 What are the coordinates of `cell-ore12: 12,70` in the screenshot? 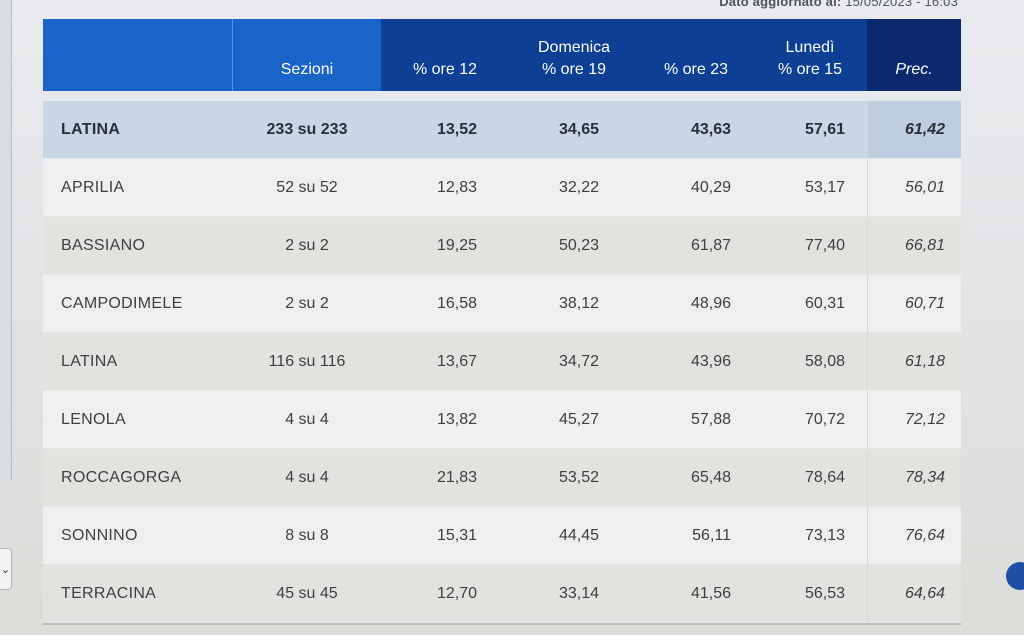 It's located at (456, 593).